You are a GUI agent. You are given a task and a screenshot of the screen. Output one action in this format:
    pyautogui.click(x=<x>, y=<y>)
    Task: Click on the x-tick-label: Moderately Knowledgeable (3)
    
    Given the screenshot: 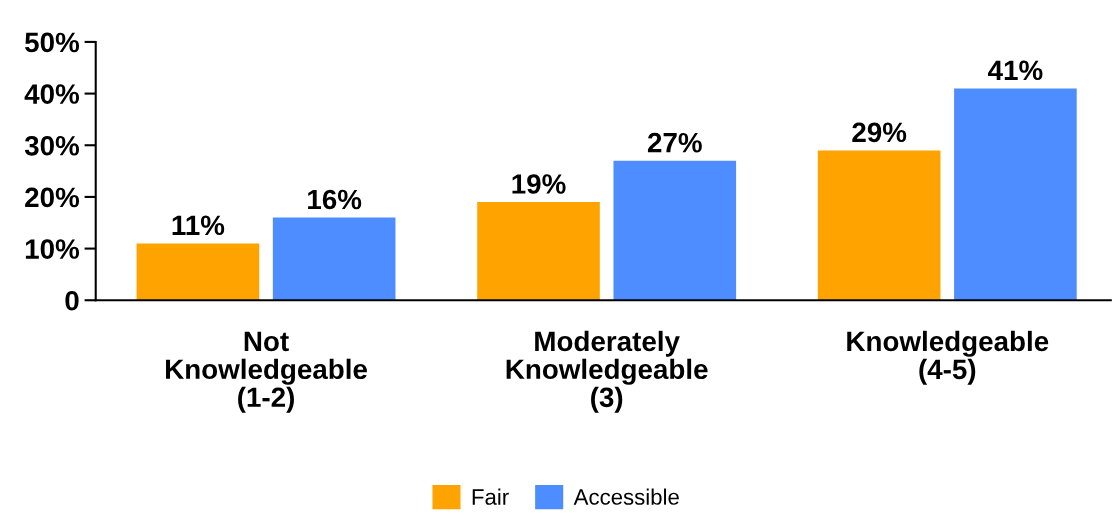 What is the action you would take?
    pyautogui.click(x=607, y=371)
    